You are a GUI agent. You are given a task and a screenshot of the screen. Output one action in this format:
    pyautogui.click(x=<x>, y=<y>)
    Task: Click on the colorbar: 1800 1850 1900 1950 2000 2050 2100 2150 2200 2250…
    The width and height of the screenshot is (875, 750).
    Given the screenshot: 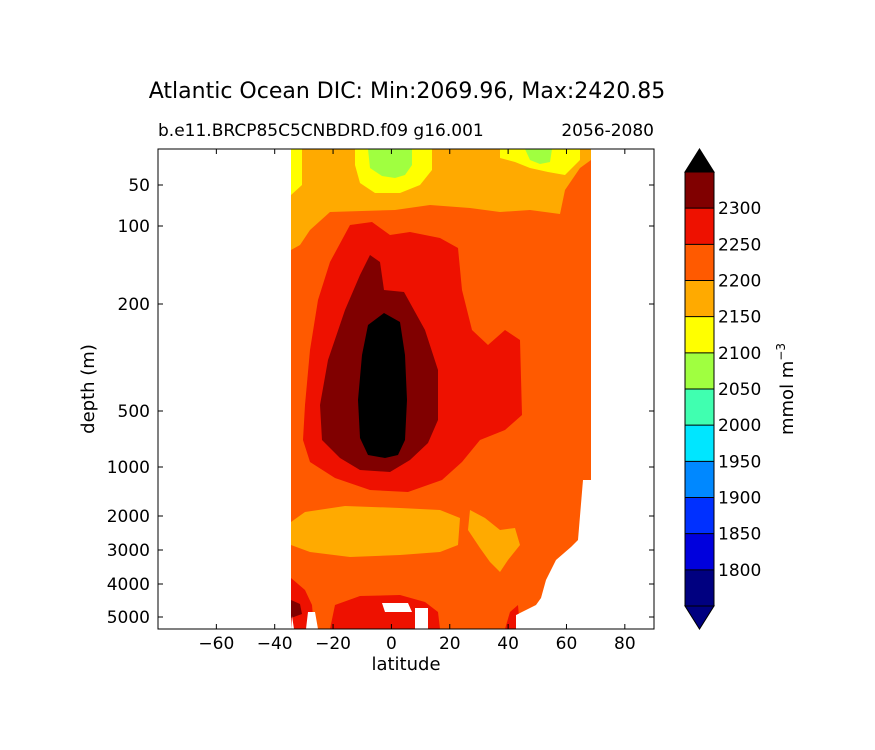 What is the action you would take?
    pyautogui.click(x=722, y=389)
    